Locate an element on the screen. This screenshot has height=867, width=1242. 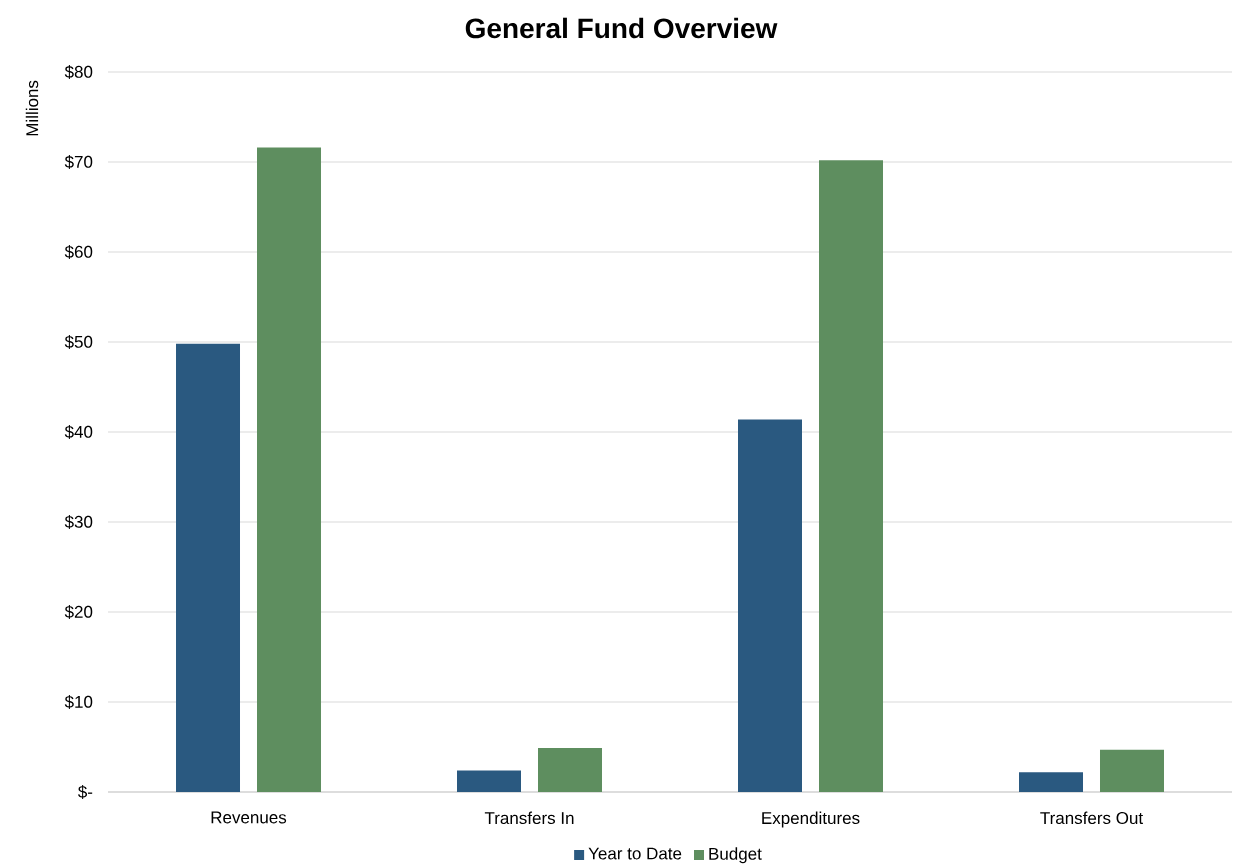
chart-title: General Fund Overview is located at coordinates (621, 28).